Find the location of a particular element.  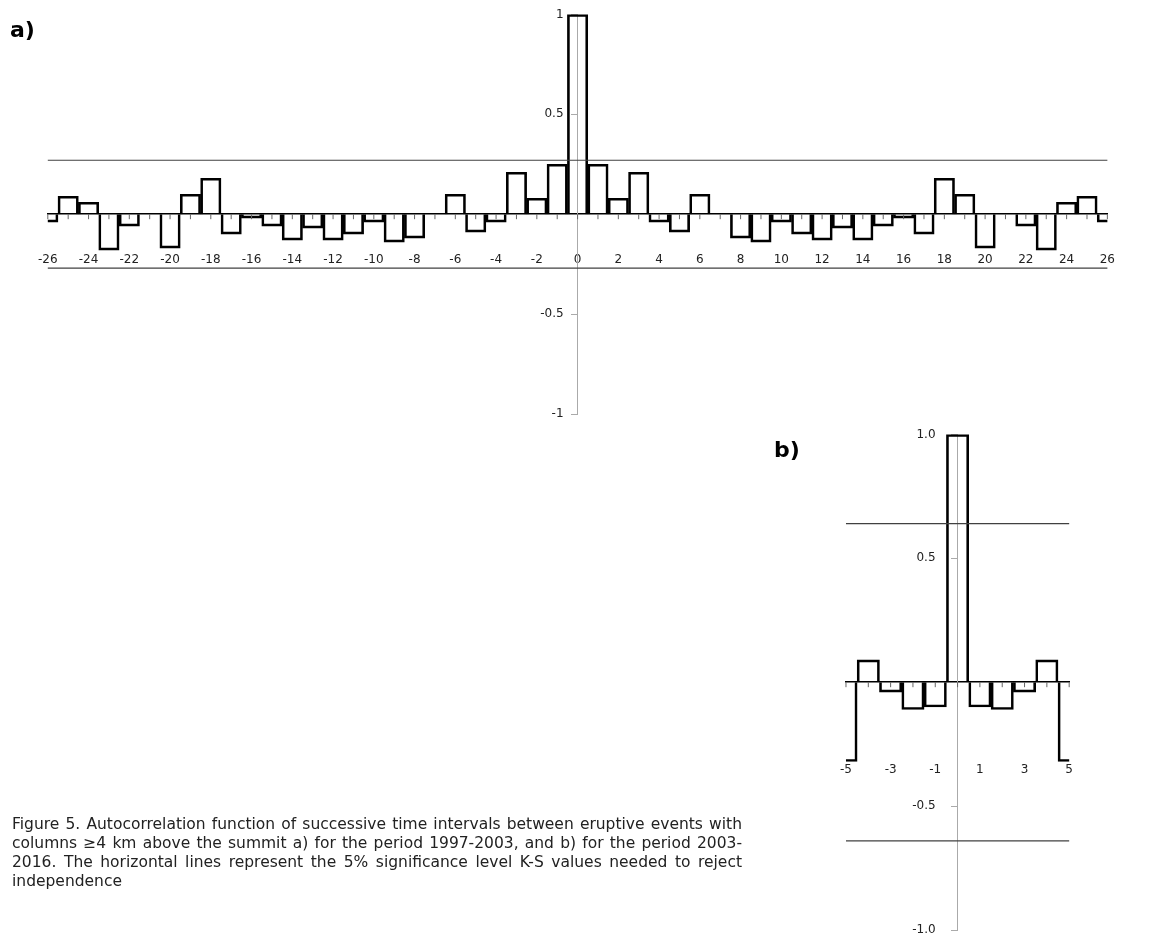

x-tick-label: -24 is located at coordinates (88, 258).